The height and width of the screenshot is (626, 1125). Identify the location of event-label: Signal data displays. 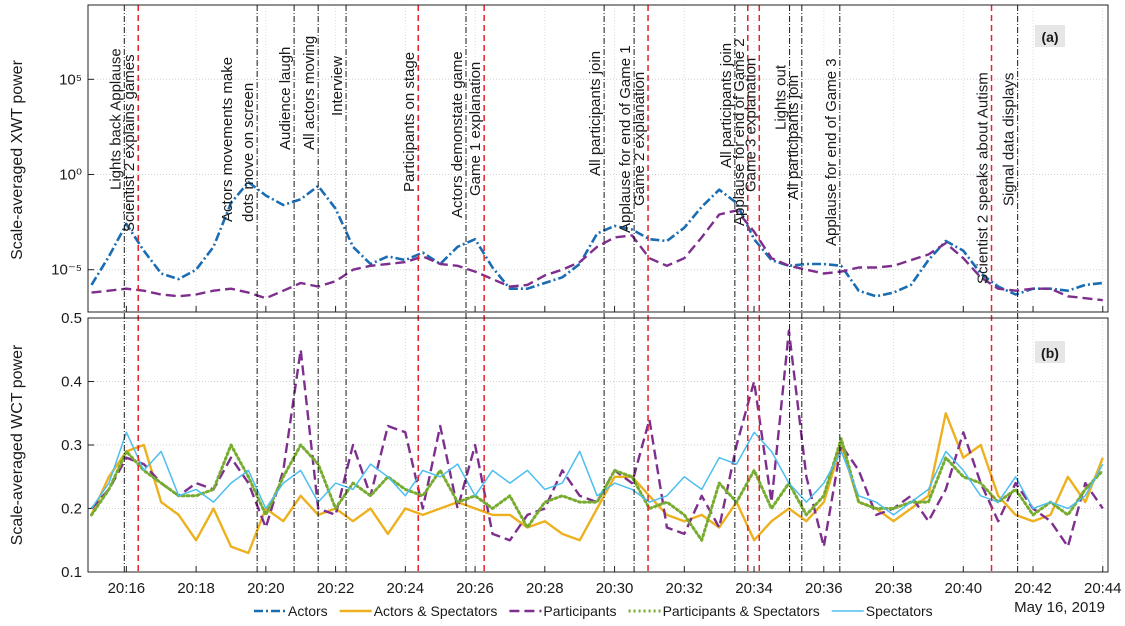
(1009, 139).